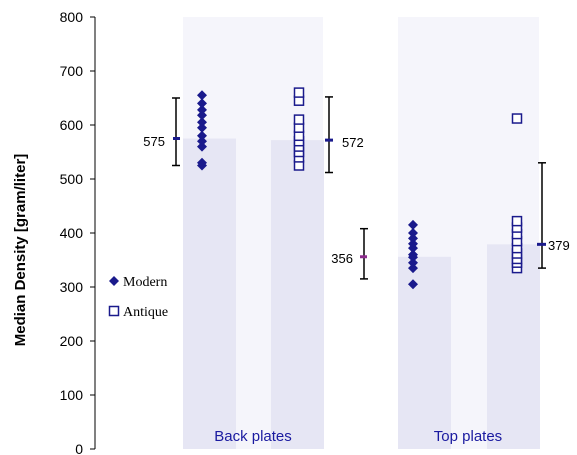 Image resolution: width=577 pixels, height=455 pixels. I want to click on y-tick-label: 300, so click(72, 287).